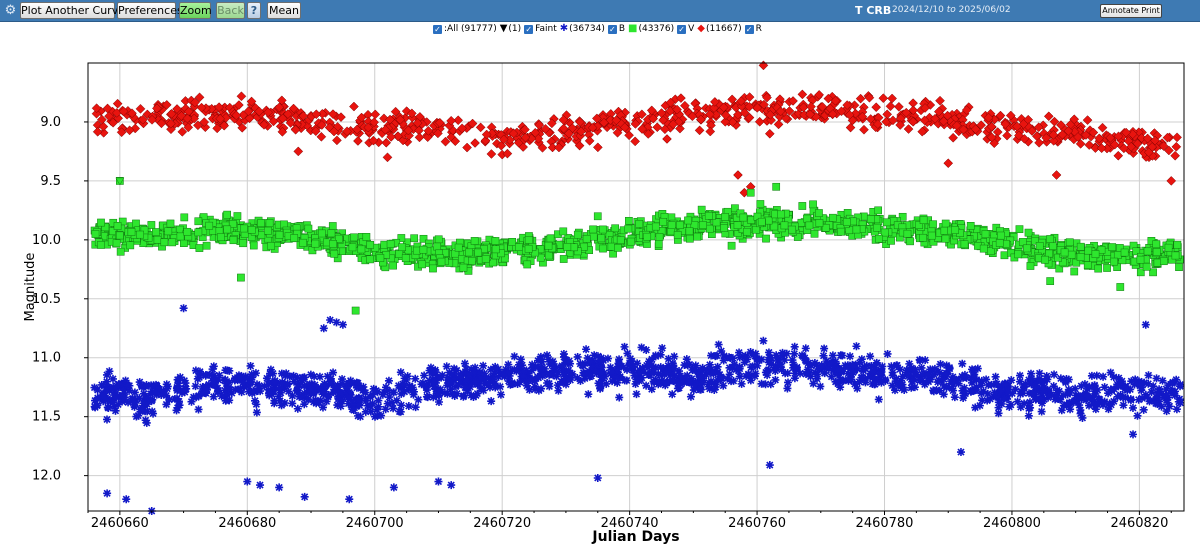  Describe the element at coordinates (46, 299) in the screenshot. I see `y-tick-label: 10.5` at that location.